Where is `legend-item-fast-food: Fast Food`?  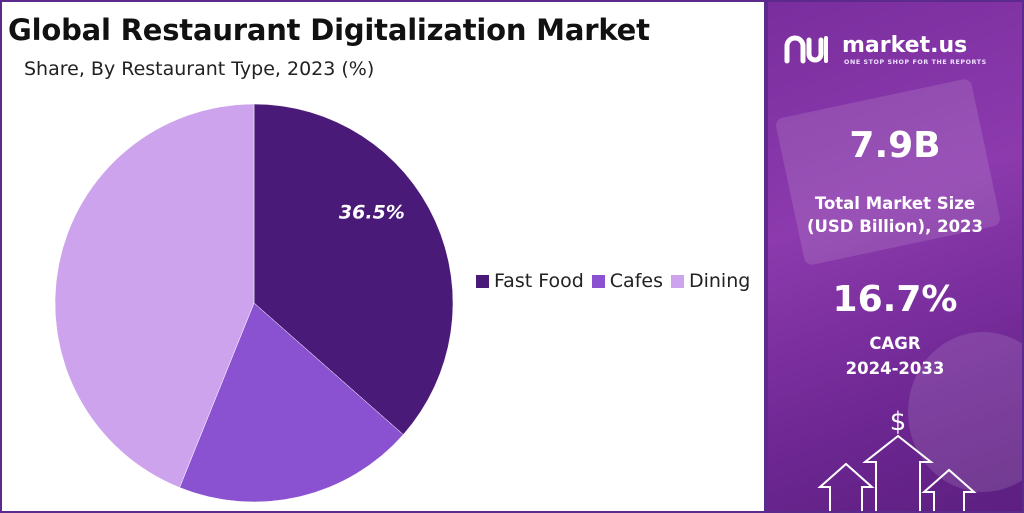
legend-item-fast-food: Fast Food is located at coordinates (530, 281).